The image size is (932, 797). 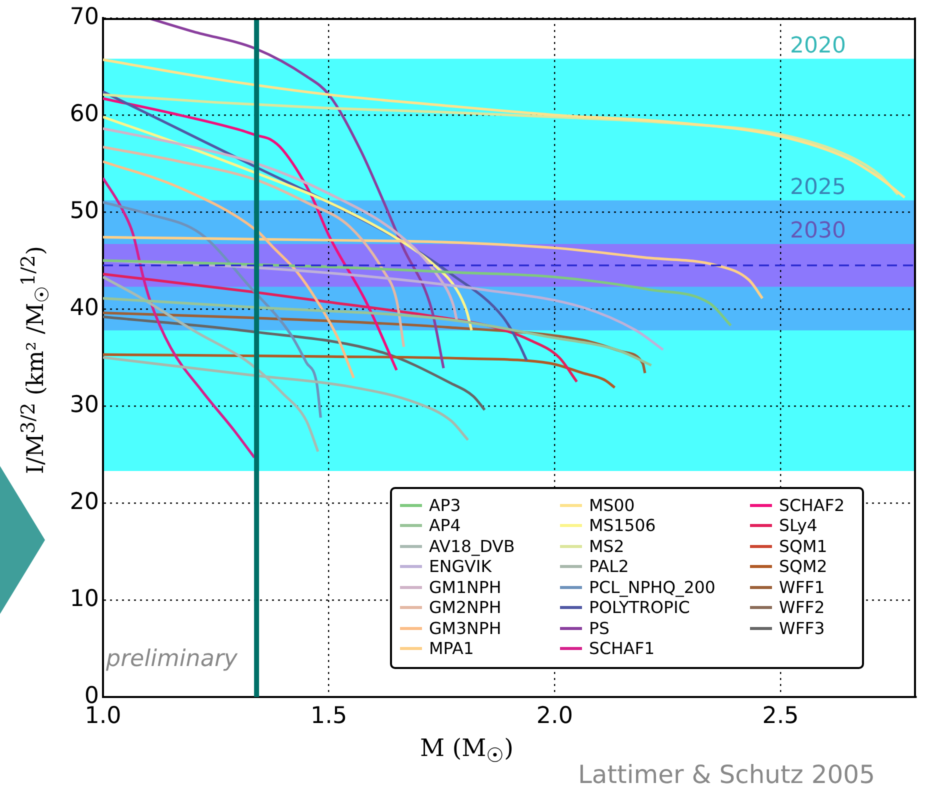 What do you see at coordinates (622, 648) in the screenshot?
I see `legend-label: SCHAF1` at bounding box center [622, 648].